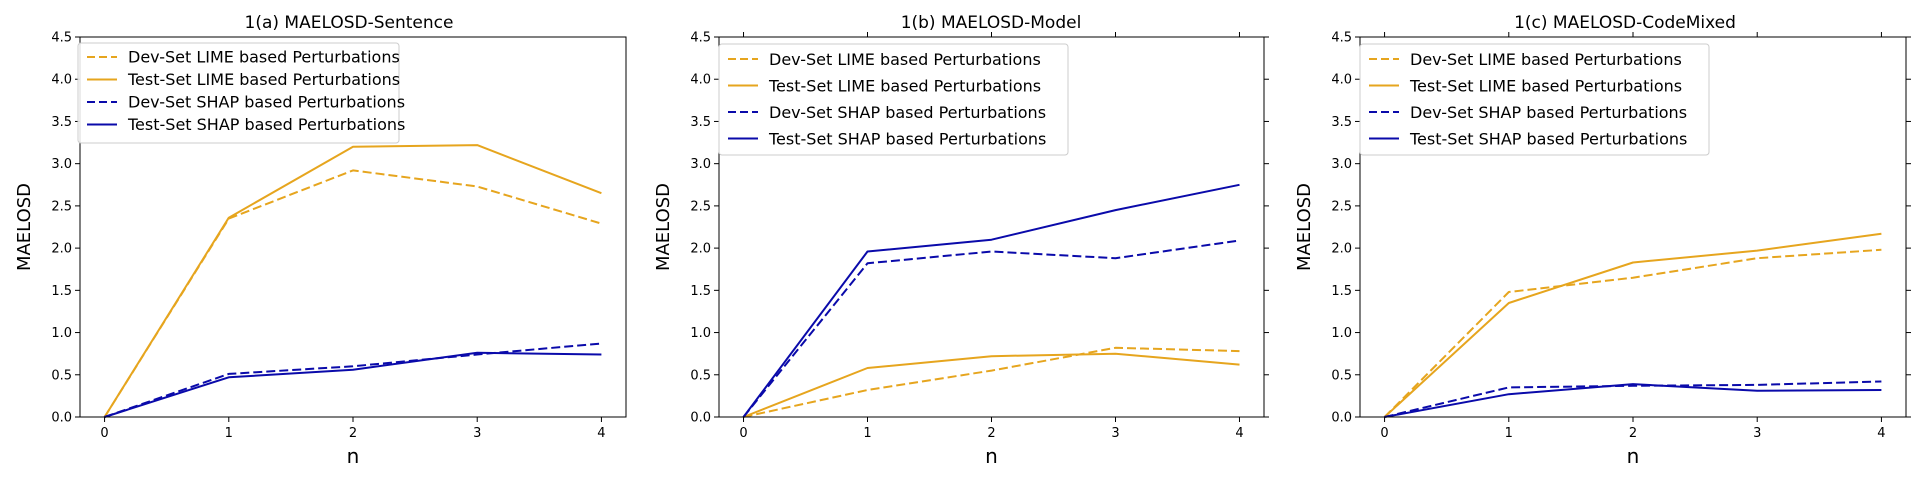 The height and width of the screenshot is (480, 1920). What do you see at coordinates (1625, 23) in the screenshot?
I see `chart-title: 1(c) MAELOSD-CodeMixed` at bounding box center [1625, 23].